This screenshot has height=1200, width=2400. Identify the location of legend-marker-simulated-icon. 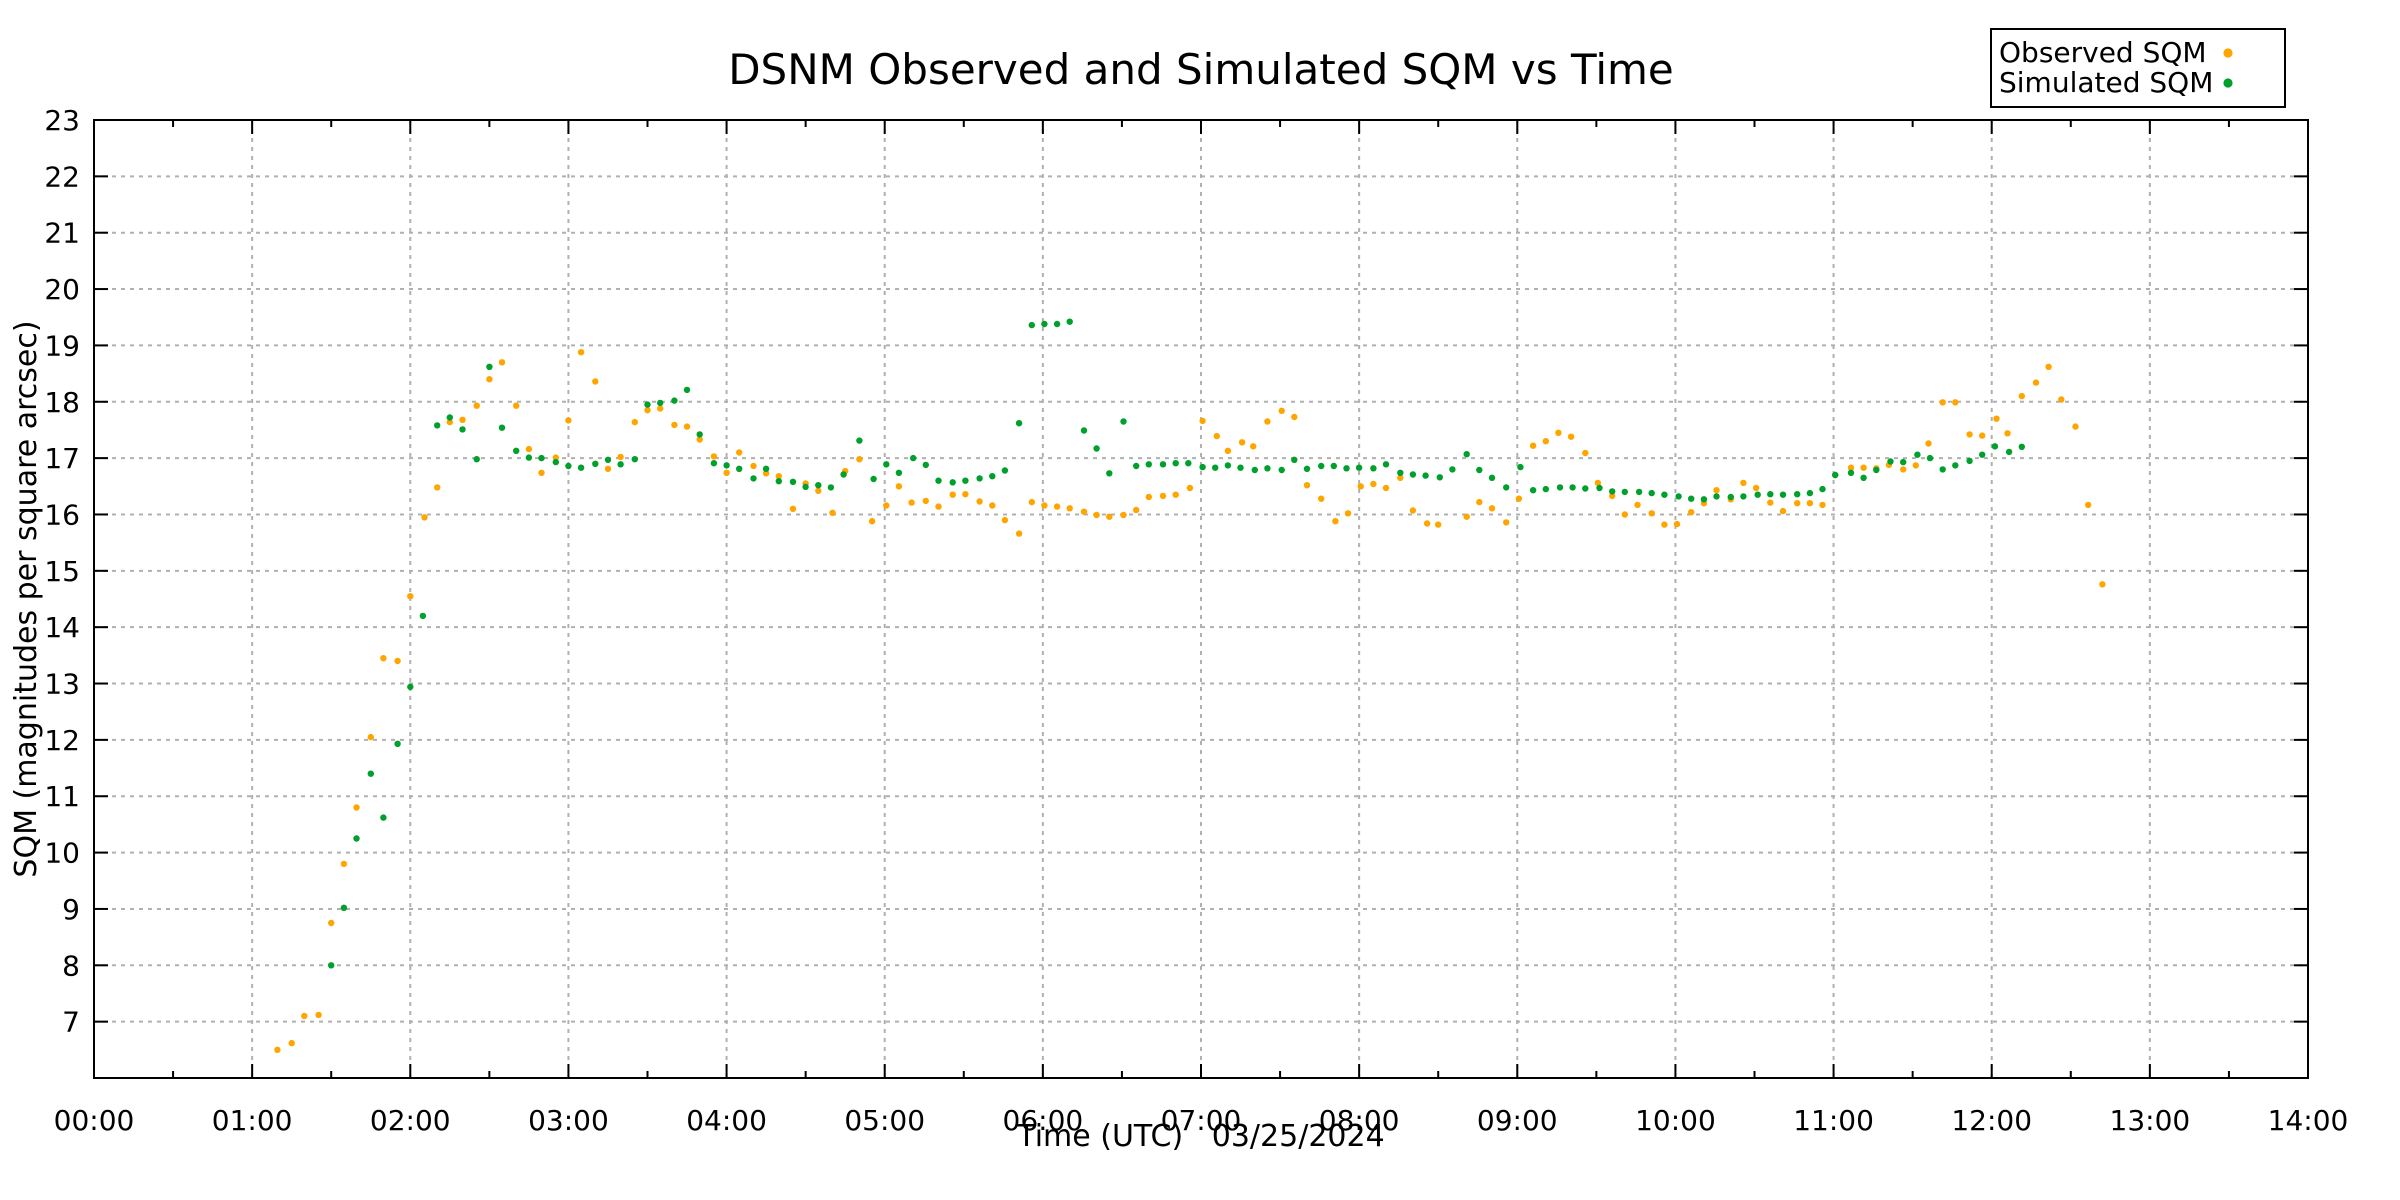
(2228, 83).